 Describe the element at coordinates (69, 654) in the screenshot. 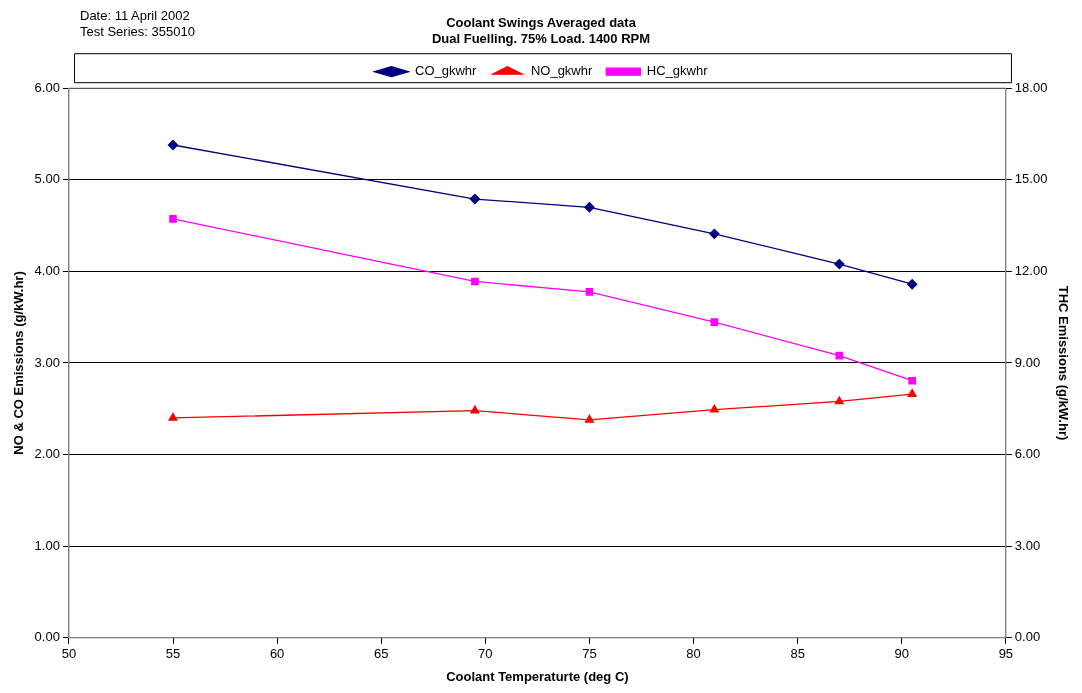

I see `x-tick-label: 50` at that location.